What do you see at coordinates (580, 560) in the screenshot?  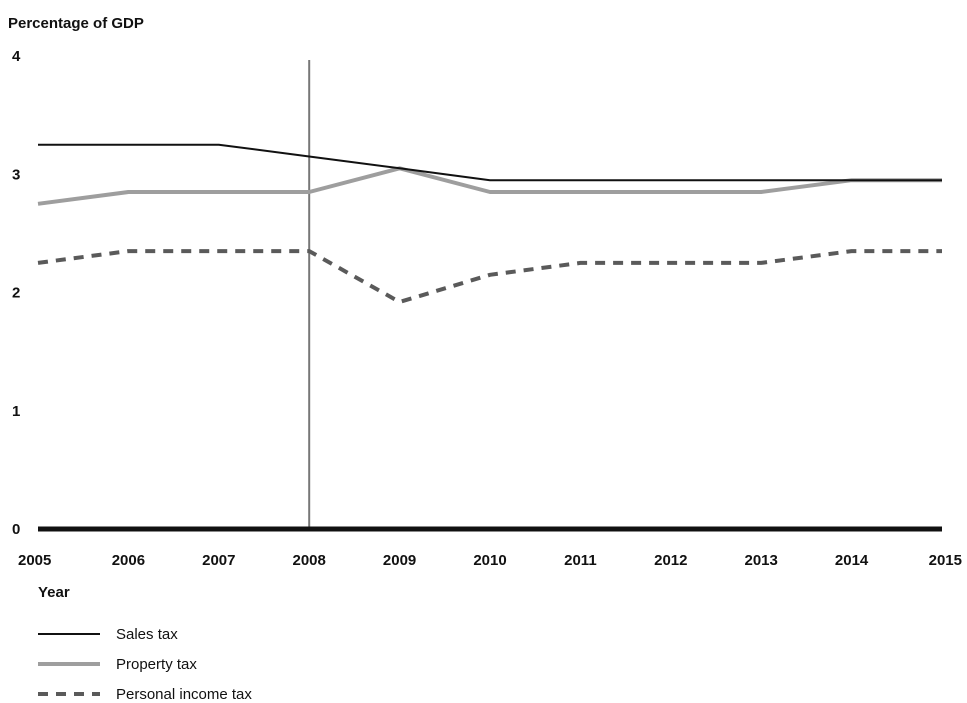 I see `x-tick-label: 2011` at bounding box center [580, 560].